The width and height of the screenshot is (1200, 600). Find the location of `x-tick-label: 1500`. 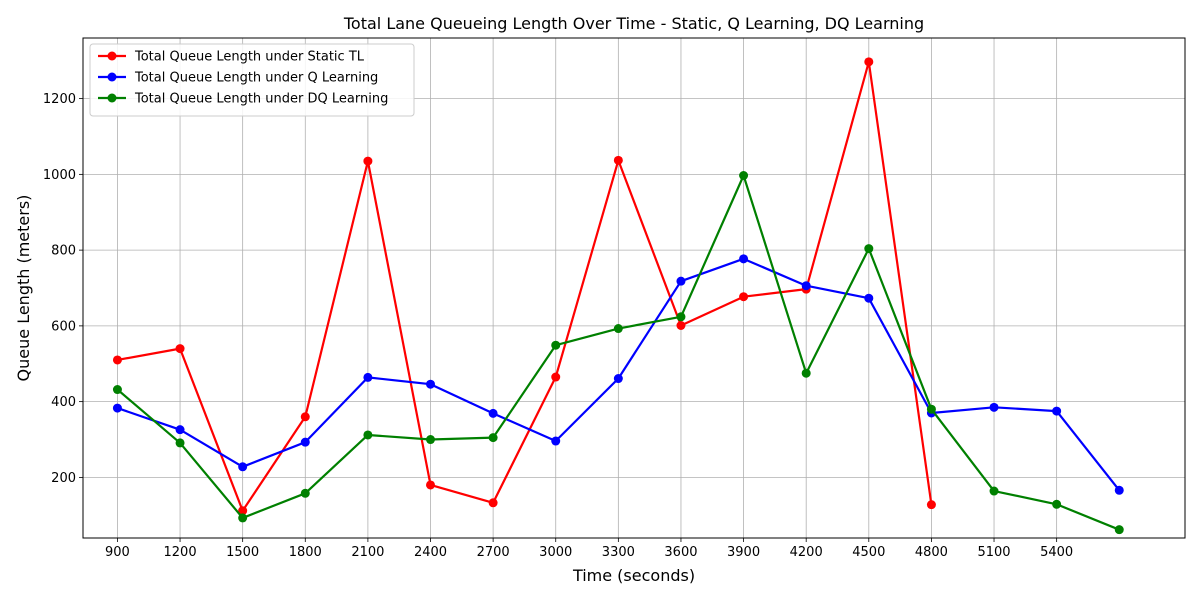

x-tick-label: 1500 is located at coordinates (242, 552).